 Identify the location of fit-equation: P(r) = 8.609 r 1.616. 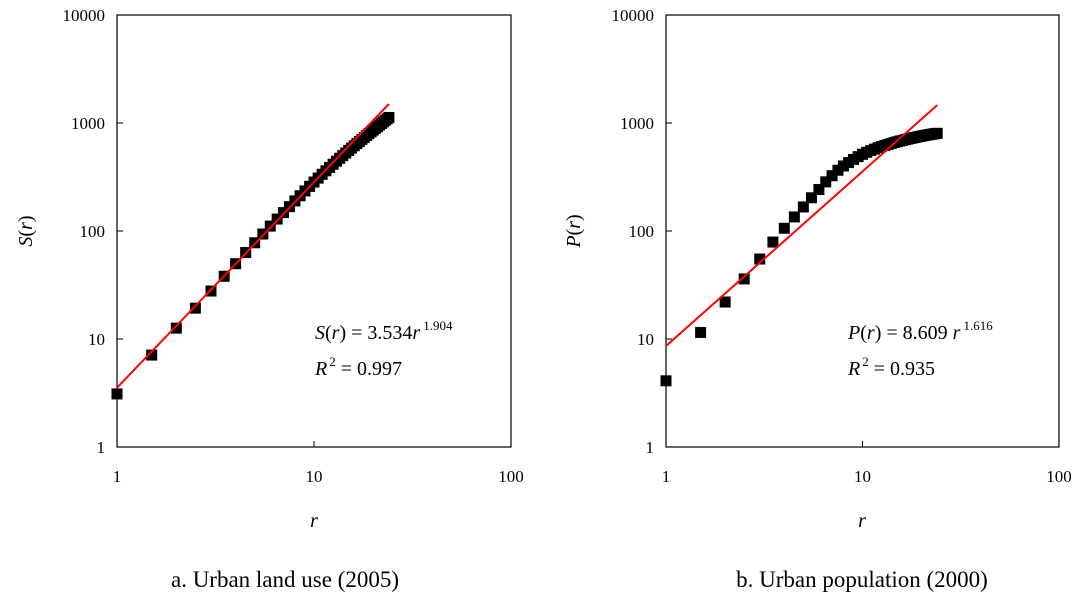
(920, 331).